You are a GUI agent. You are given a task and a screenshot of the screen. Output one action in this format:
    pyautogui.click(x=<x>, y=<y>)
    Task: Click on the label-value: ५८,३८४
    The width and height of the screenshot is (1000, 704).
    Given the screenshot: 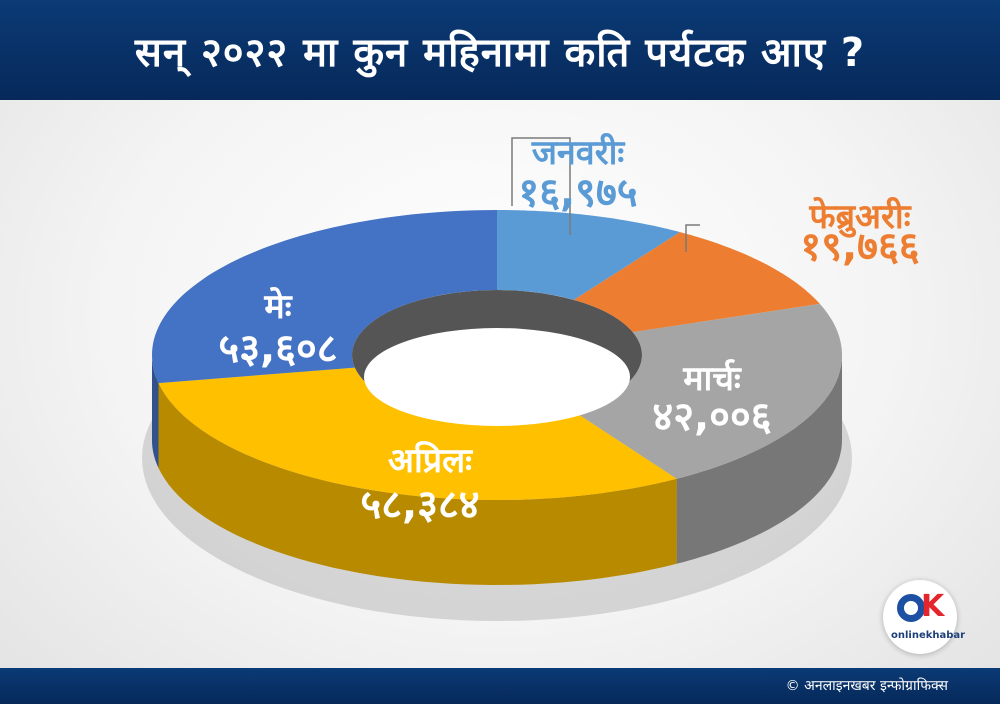 What is the action you would take?
    pyautogui.click(x=419, y=505)
    